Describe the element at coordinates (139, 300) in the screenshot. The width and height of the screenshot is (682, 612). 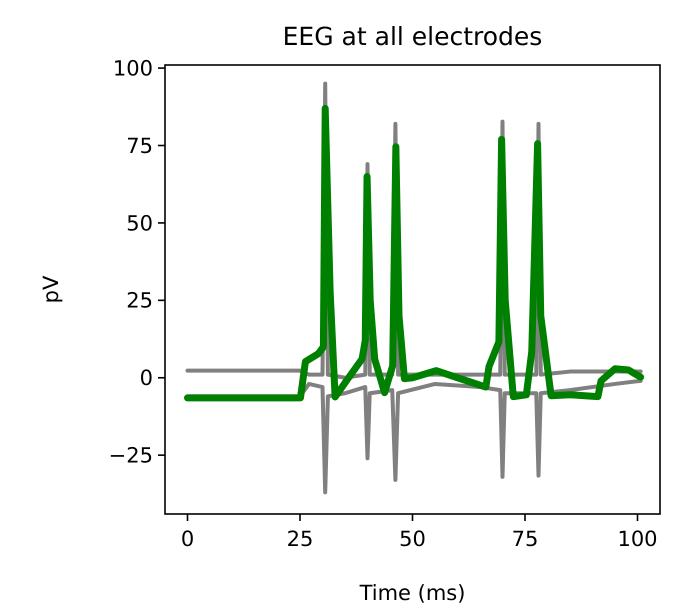
I see `y-tick-label: 25` at that location.